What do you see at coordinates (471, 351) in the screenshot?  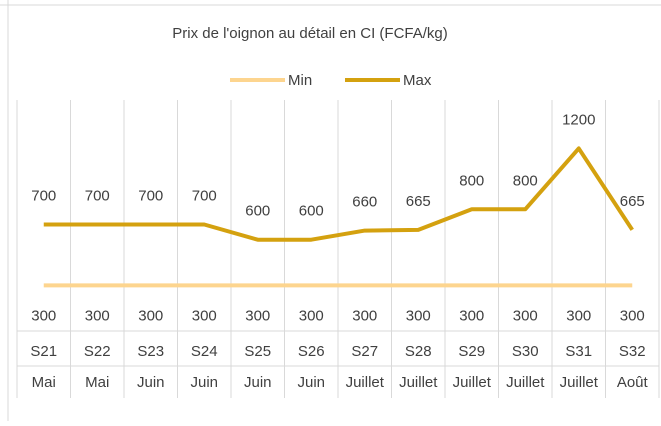 I see `x-tick-label: S29` at bounding box center [471, 351].